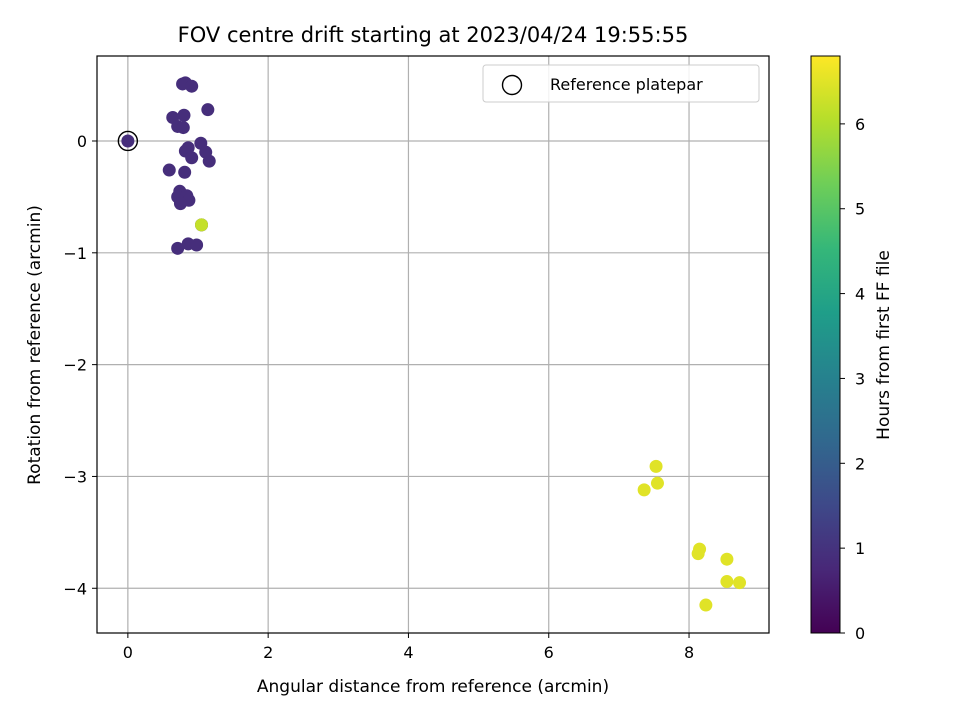 Image resolution: width=960 pixels, height=720 pixels. I want to click on colorbar-tick-label: 5, so click(860, 209).